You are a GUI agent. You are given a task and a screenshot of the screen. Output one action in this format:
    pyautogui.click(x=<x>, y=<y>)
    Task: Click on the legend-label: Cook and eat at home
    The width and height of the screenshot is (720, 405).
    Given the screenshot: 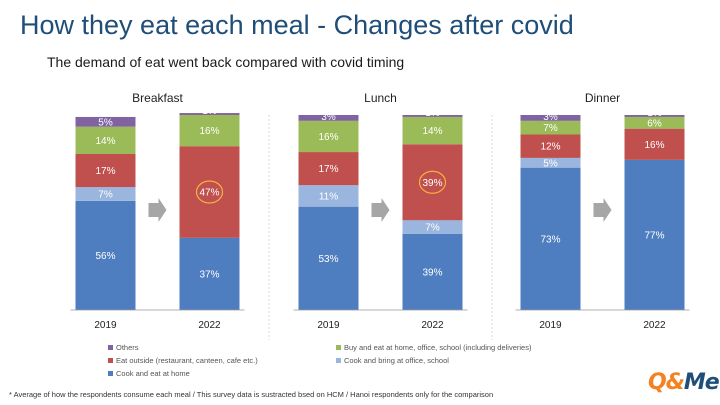 What is the action you would take?
    pyautogui.click(x=153, y=373)
    